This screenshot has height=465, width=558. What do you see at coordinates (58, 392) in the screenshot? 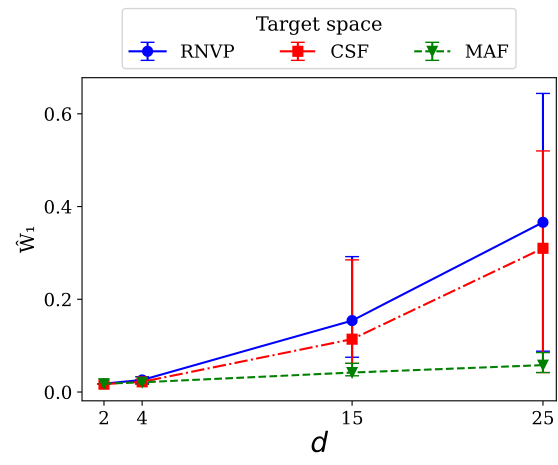
I see `y-tick-label: 0.0` at bounding box center [58, 392].